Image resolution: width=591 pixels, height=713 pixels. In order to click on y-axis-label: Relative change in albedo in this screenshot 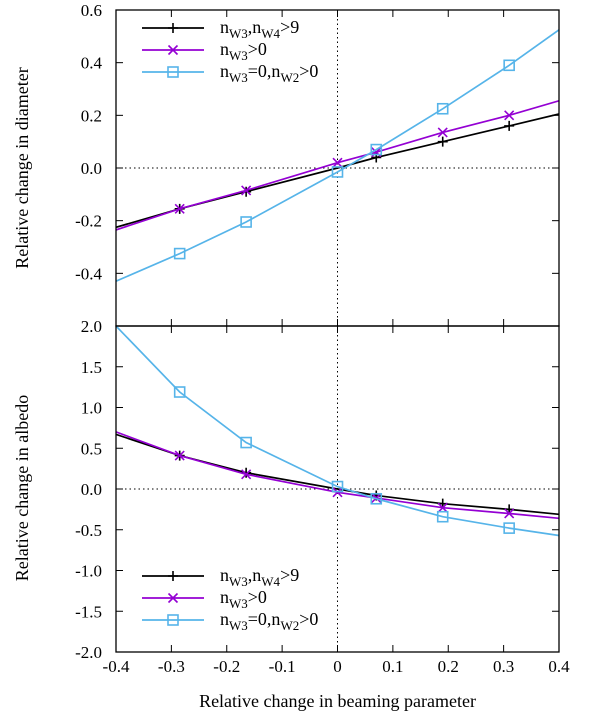, I will do `click(22, 488)`.